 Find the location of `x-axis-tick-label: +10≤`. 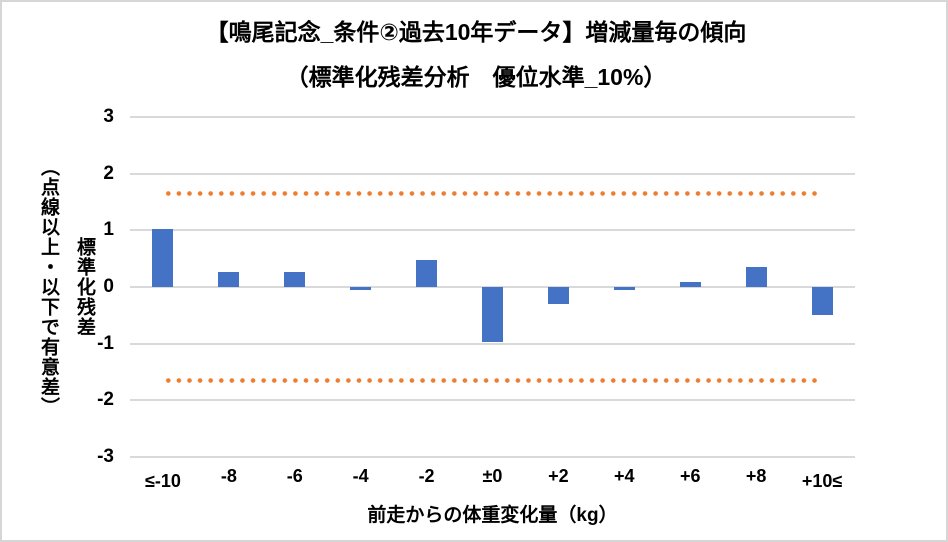

x-axis-tick-label: +10≤ is located at coordinates (822, 481).